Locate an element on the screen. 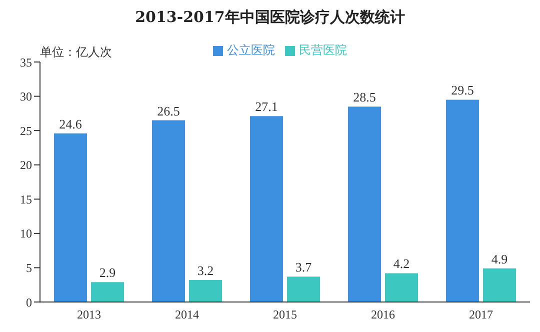  legend-label: 民营医院 is located at coordinates (323, 50).